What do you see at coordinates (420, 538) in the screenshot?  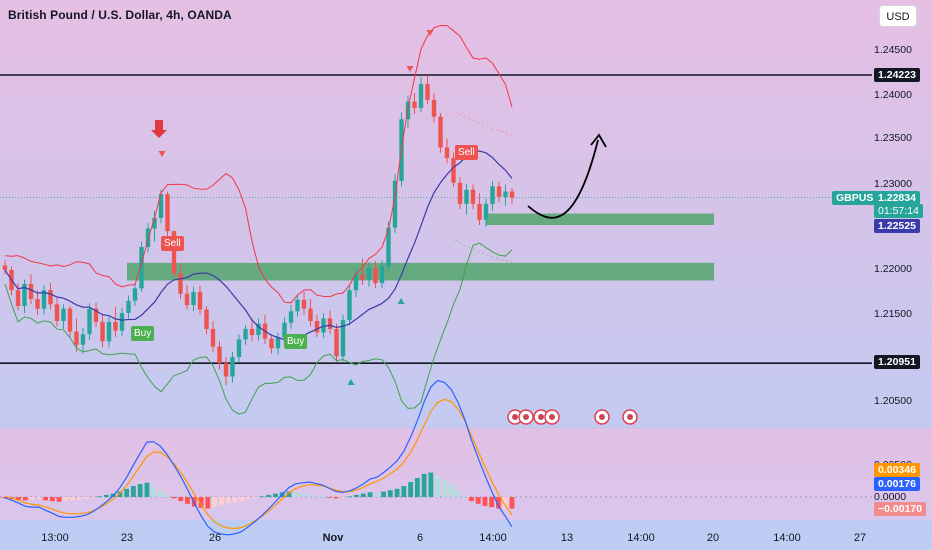 I see `time-tick: 6` at bounding box center [420, 538].